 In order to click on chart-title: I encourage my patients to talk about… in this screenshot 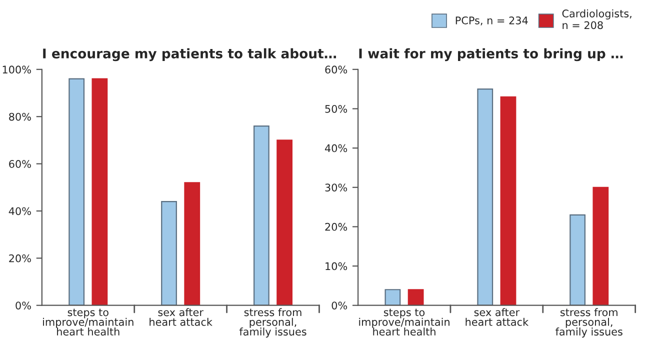, I will do `click(189, 55)`.